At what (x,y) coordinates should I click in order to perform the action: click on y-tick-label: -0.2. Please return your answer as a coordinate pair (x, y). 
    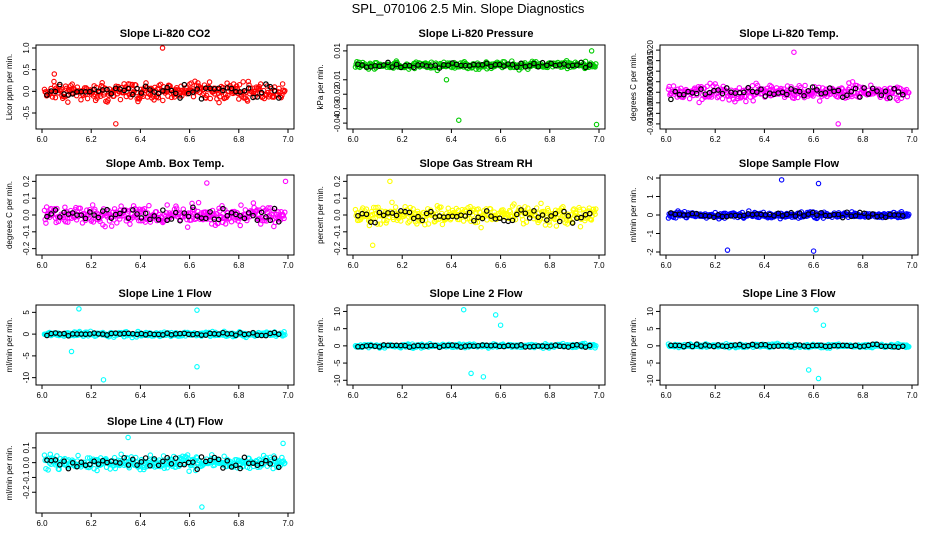
    Looking at the image, I should click on (26, 248).